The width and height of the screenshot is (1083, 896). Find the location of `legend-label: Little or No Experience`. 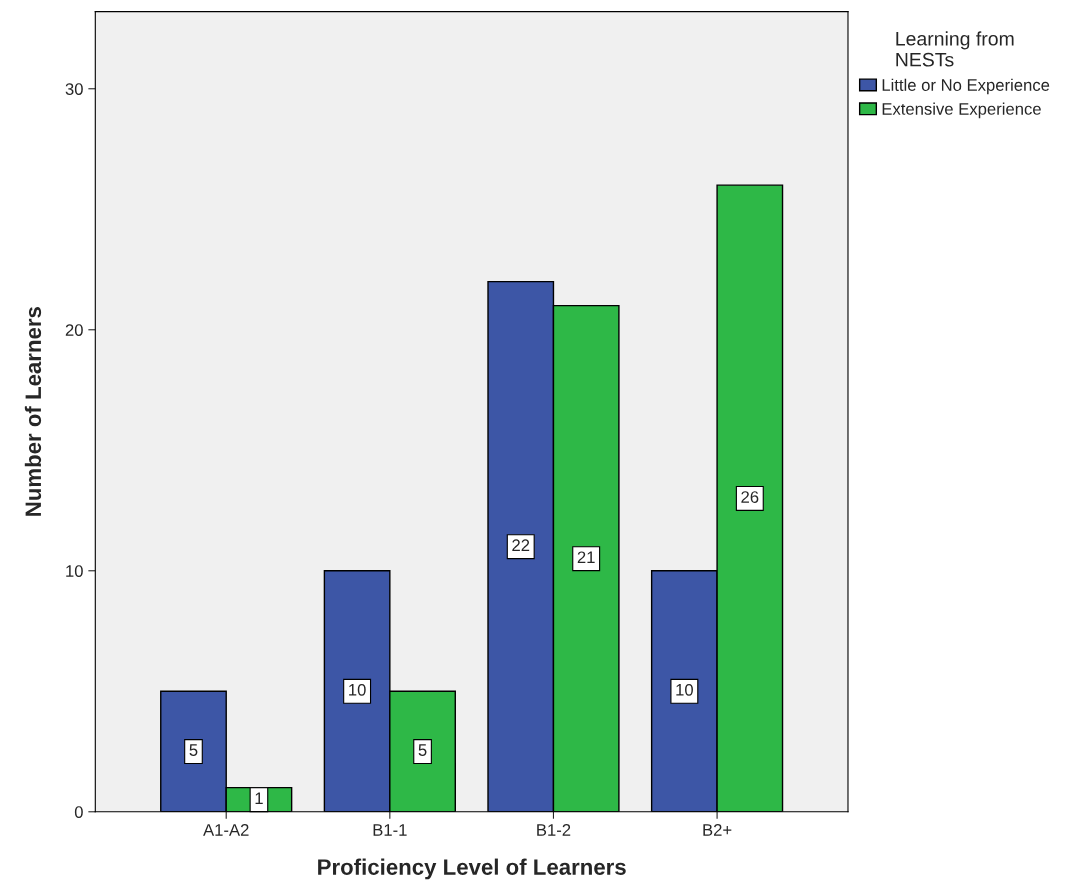

legend-label: Little or No Experience is located at coordinates (966, 86).